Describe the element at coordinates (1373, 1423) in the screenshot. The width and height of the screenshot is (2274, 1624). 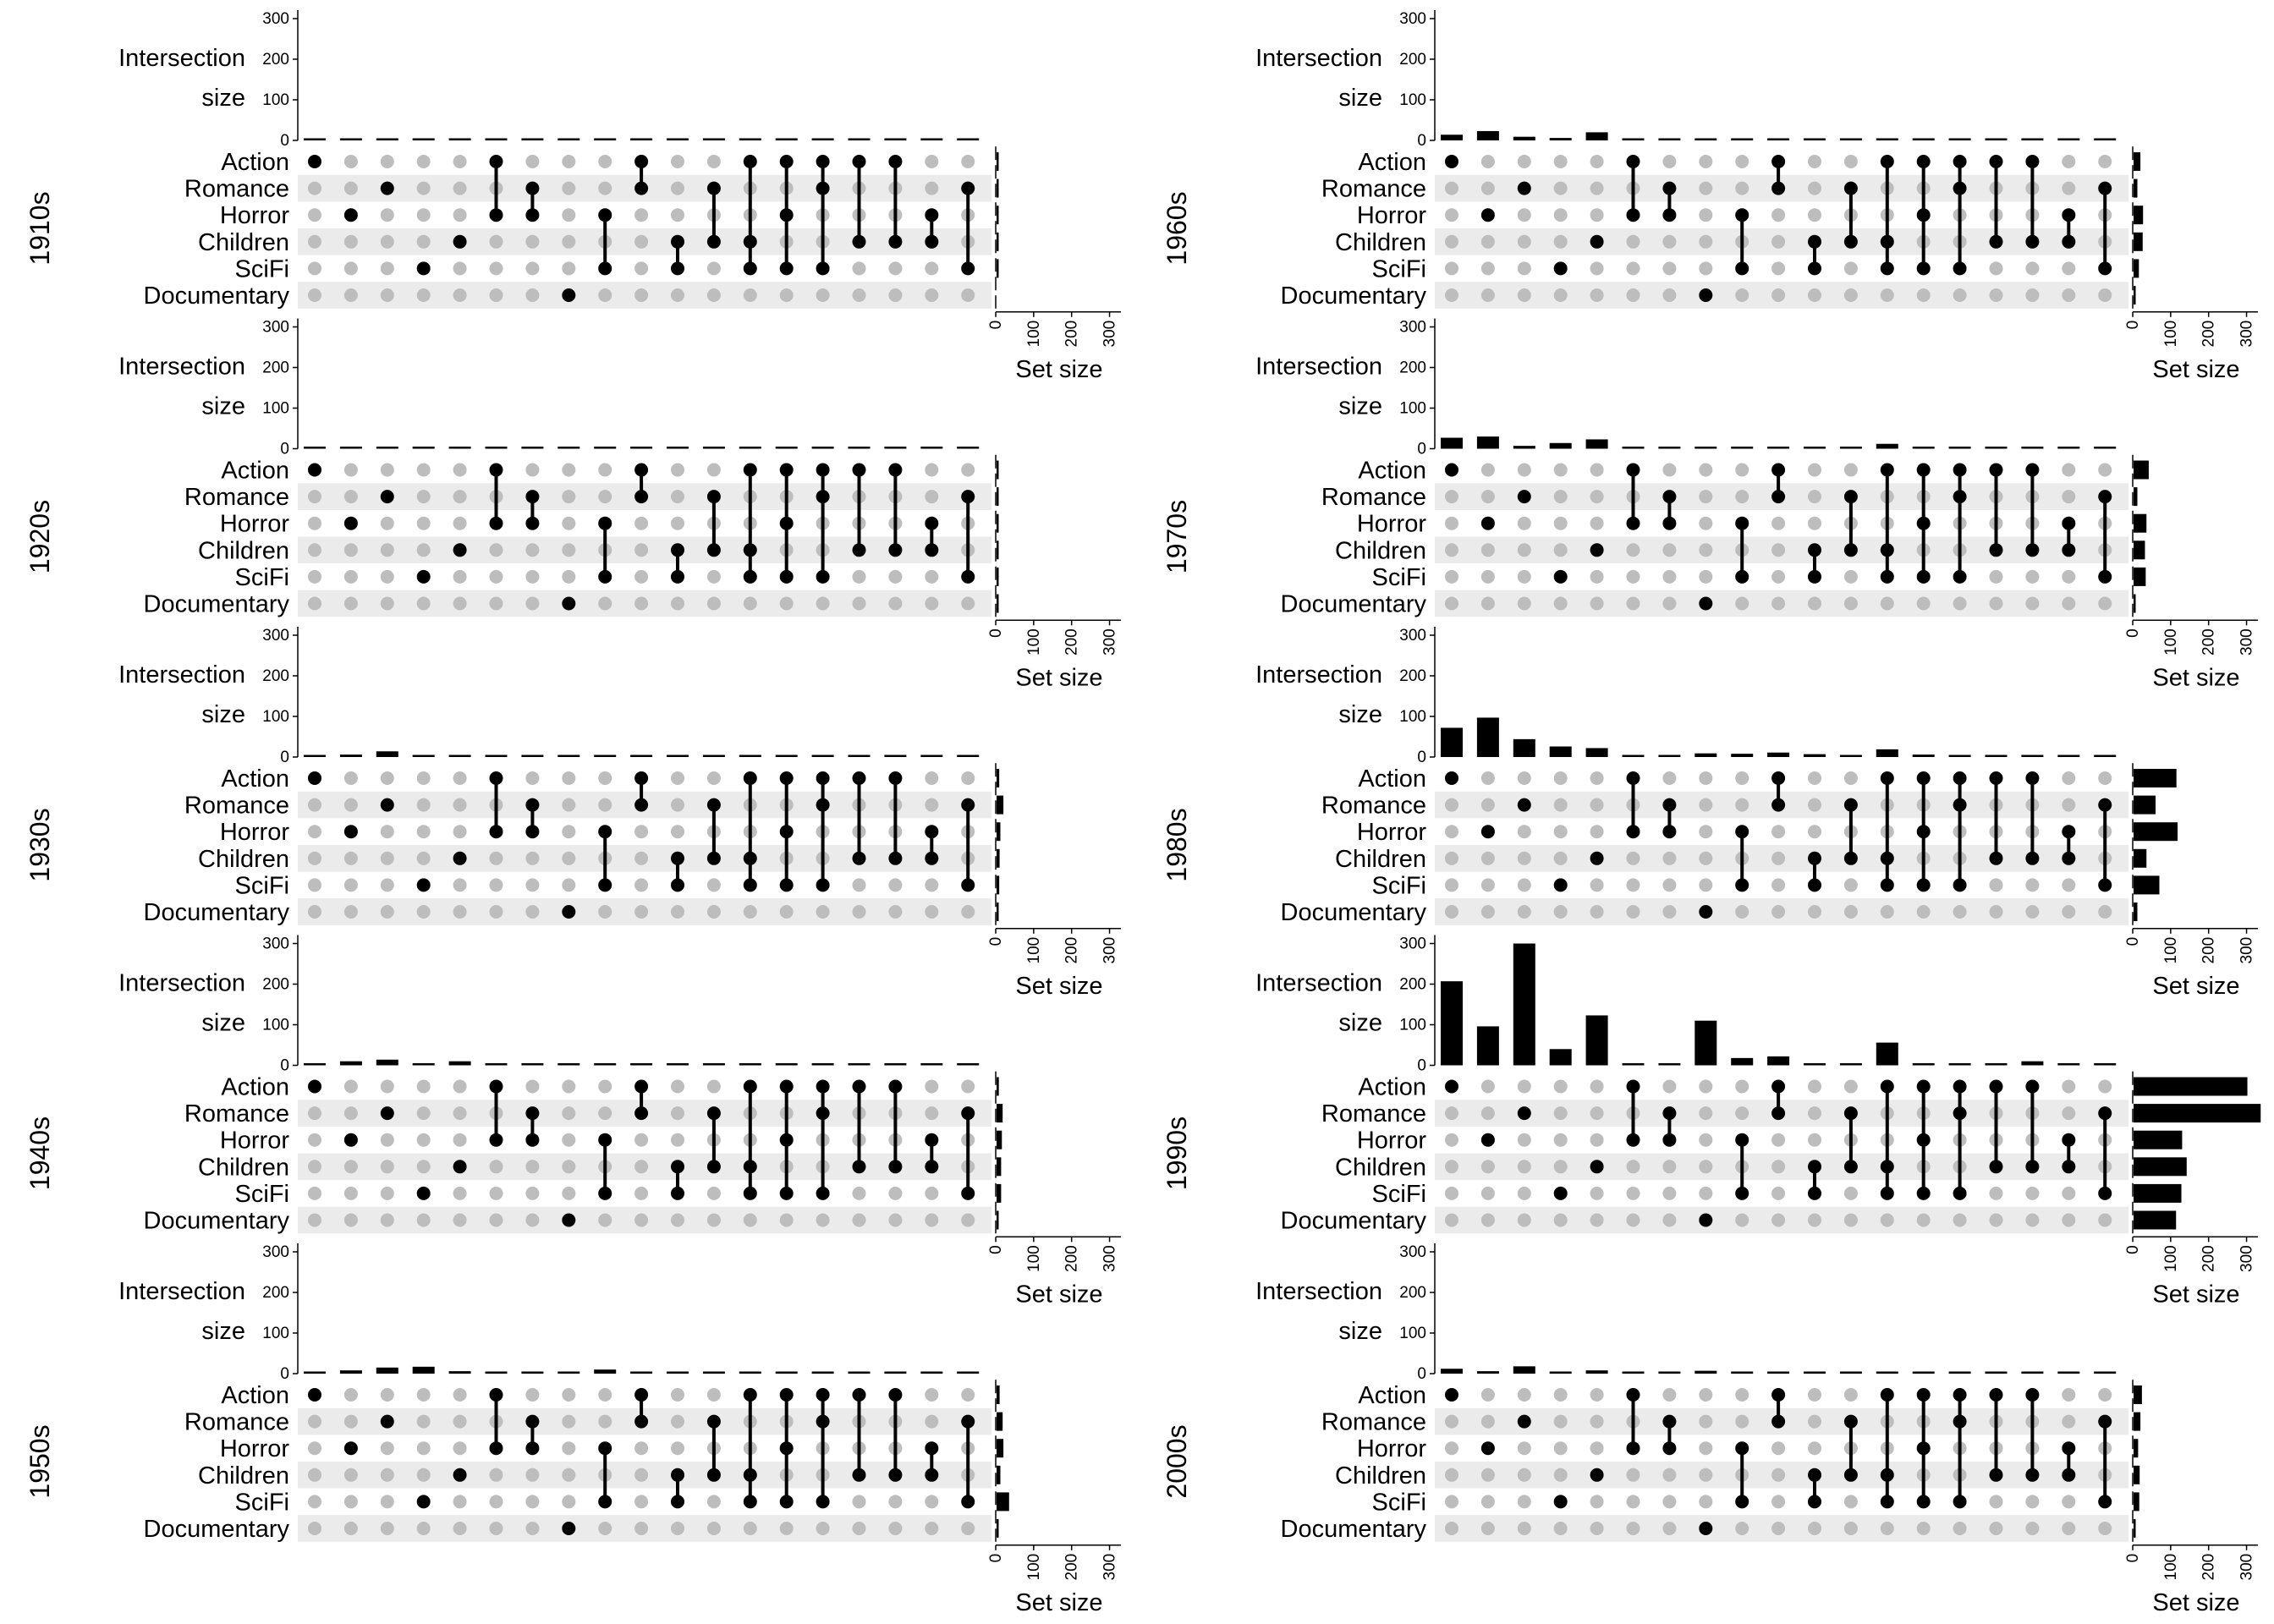
I see `set-label: Romance` at that location.